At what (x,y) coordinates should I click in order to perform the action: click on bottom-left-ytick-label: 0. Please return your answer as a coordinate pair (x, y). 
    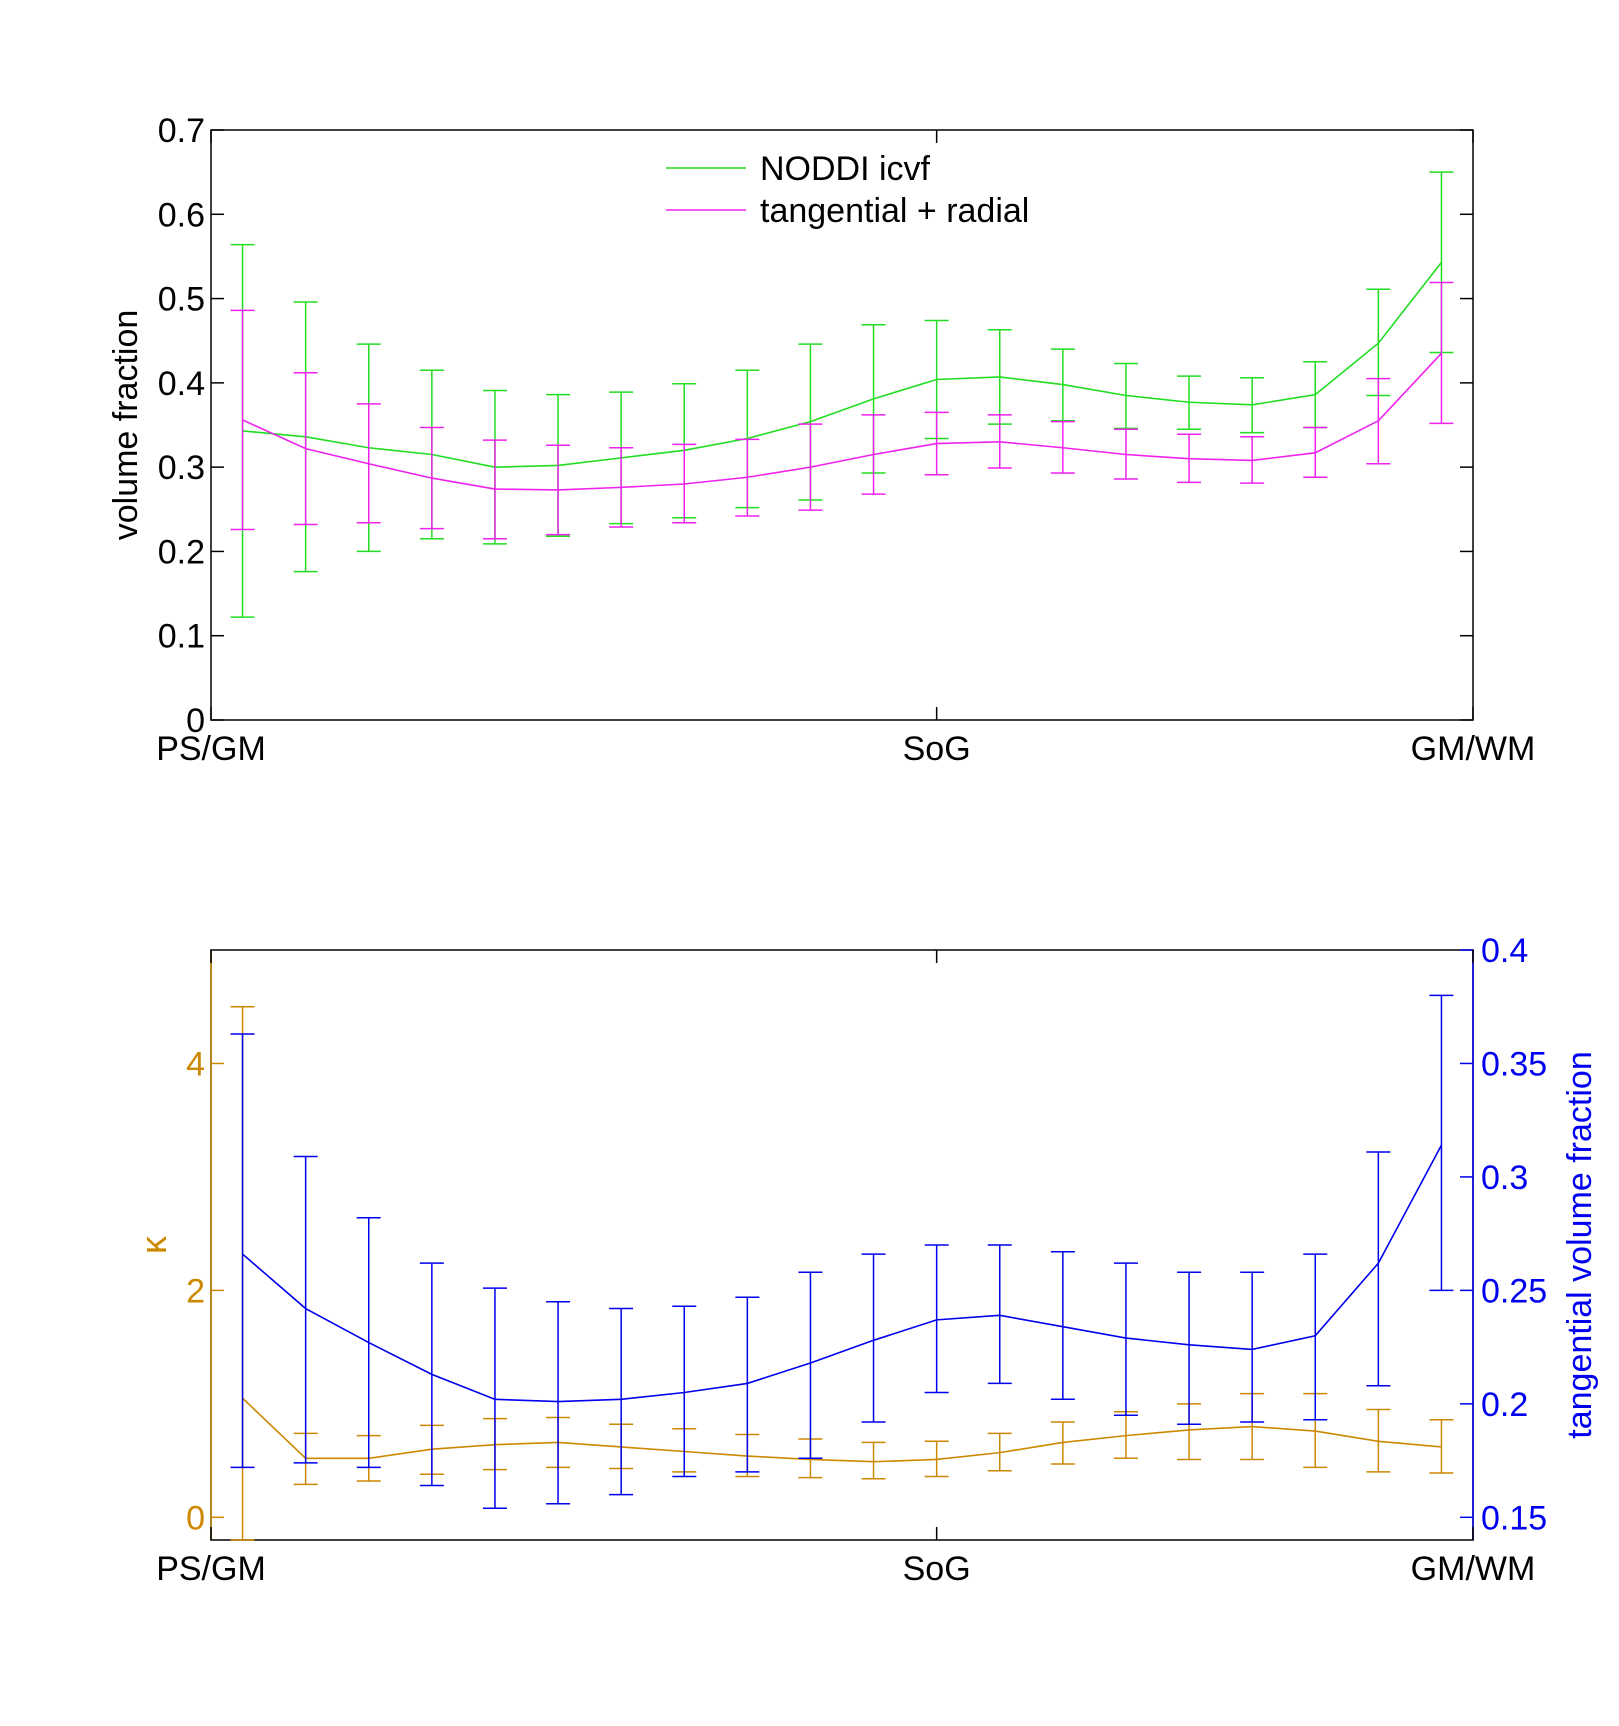
    Looking at the image, I should click on (195, 1518).